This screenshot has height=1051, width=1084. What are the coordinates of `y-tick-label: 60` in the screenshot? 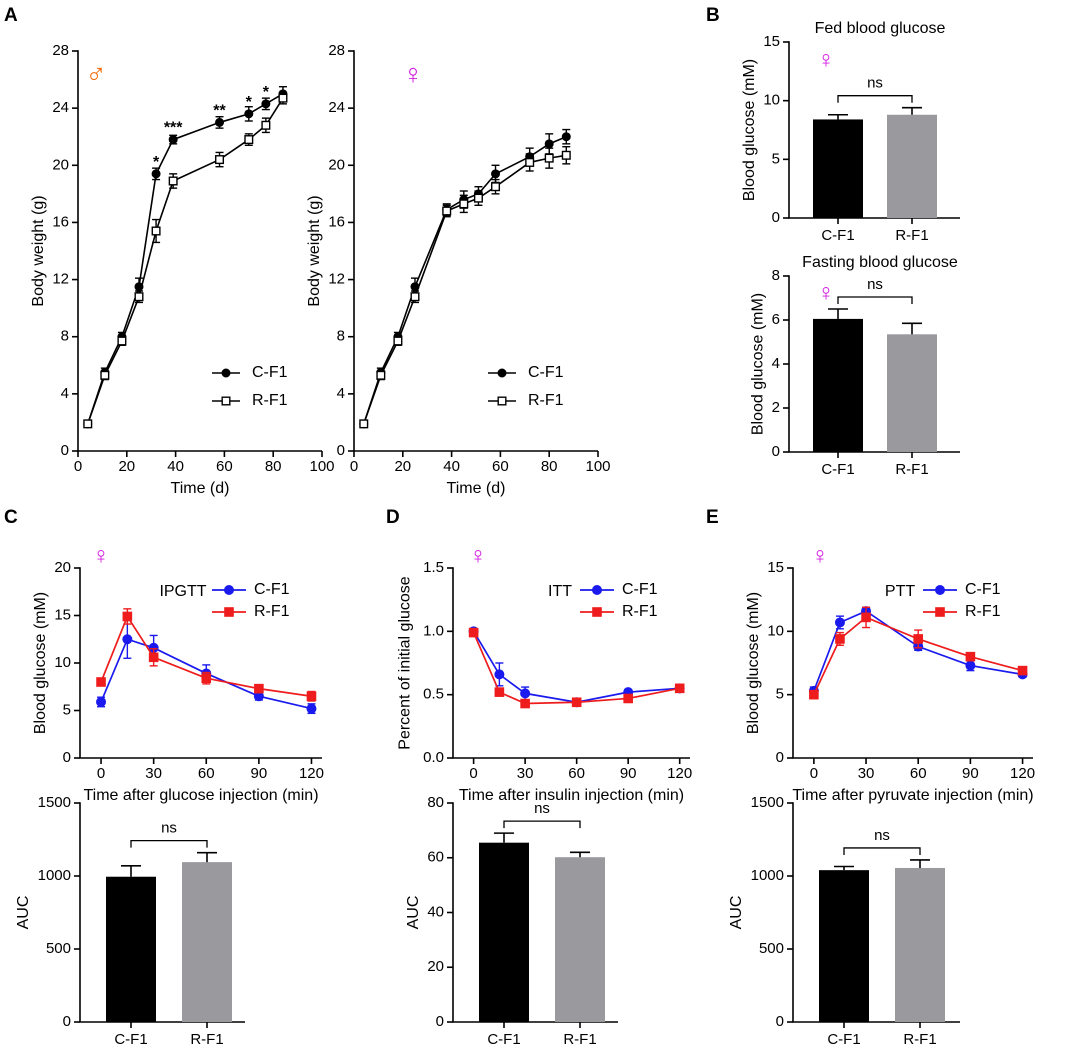 It's located at (435, 857).